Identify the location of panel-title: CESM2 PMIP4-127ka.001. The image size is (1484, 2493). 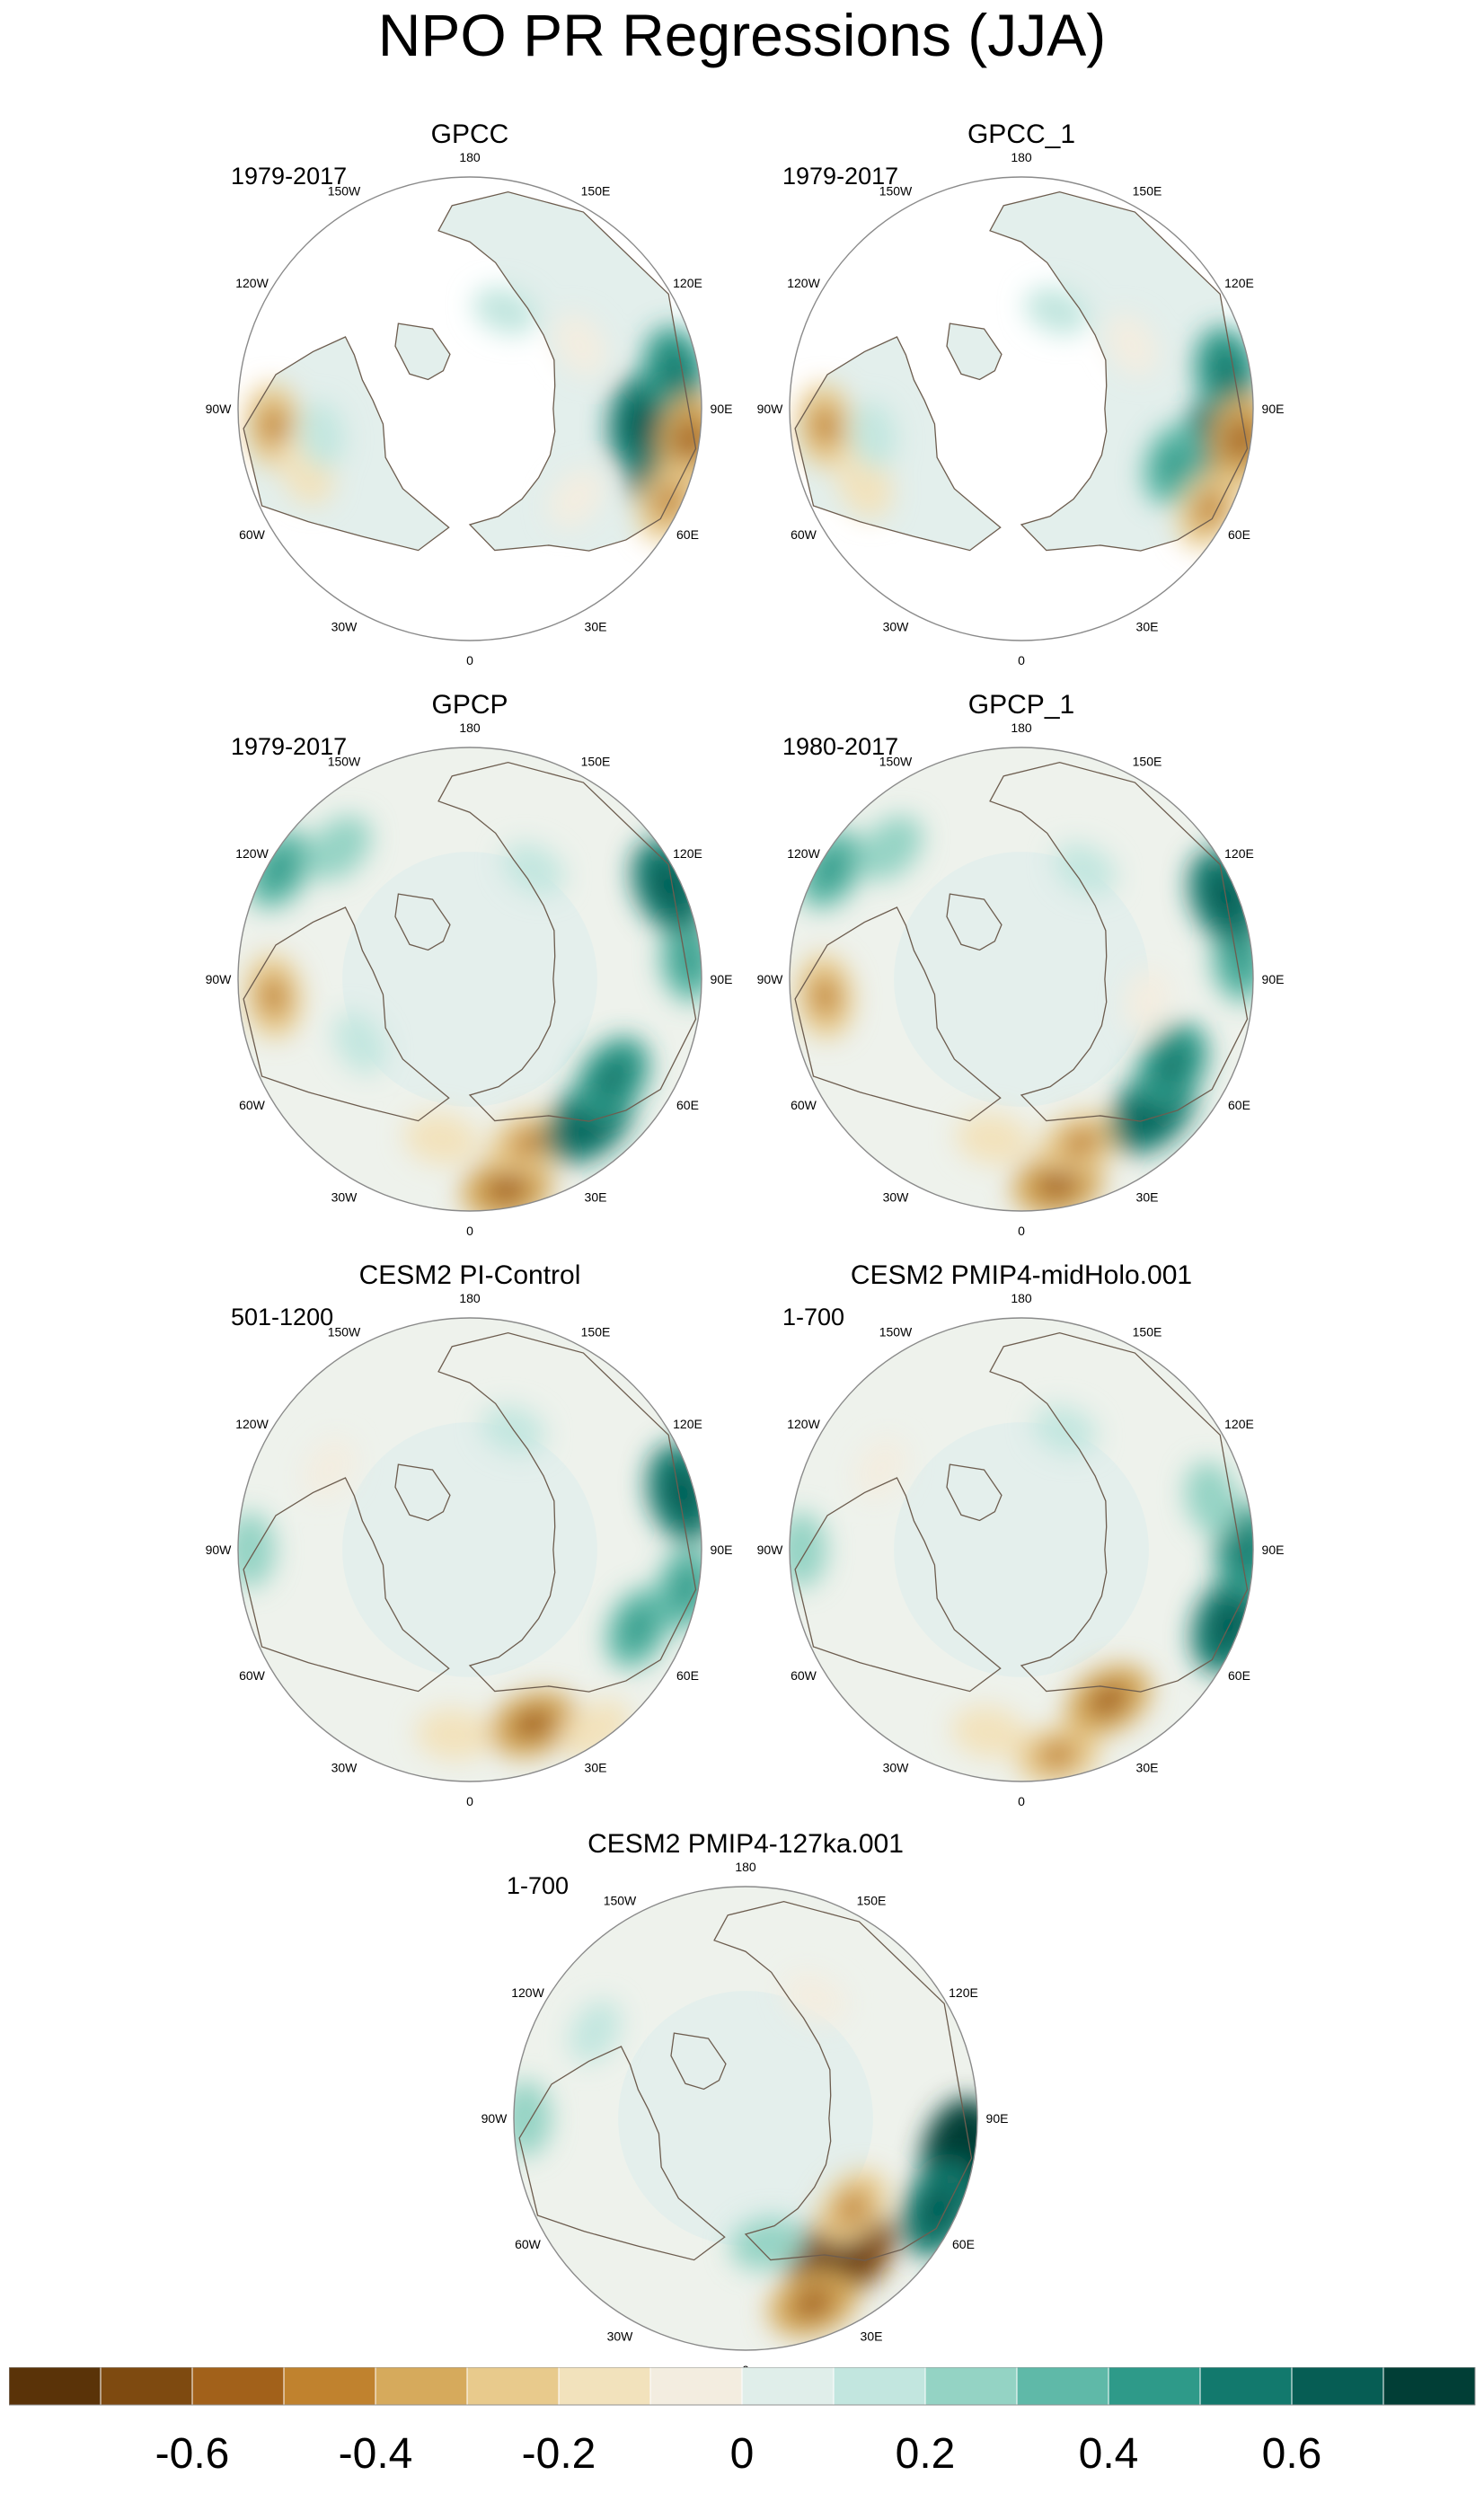
(746, 1844).